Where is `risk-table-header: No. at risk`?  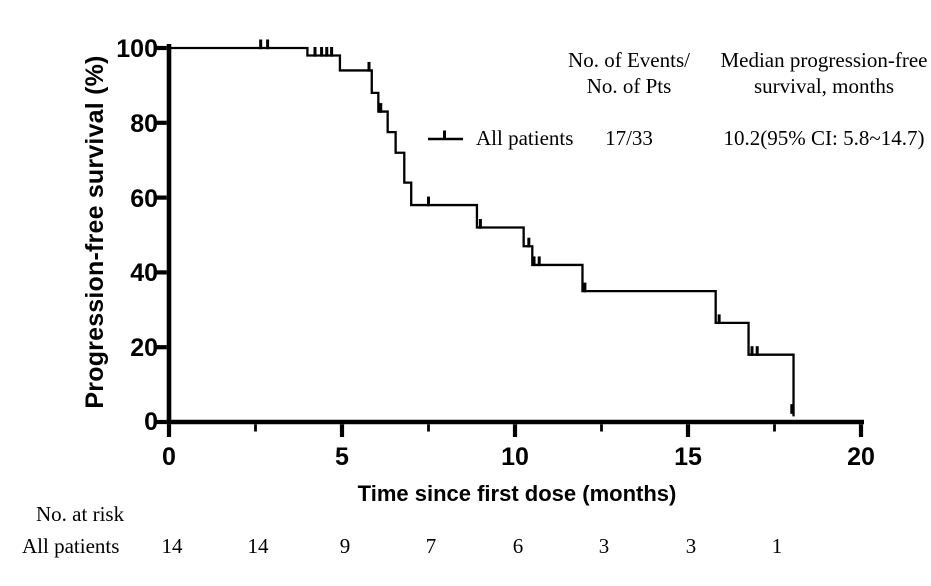
risk-table-header: No. at risk is located at coordinates (80, 514).